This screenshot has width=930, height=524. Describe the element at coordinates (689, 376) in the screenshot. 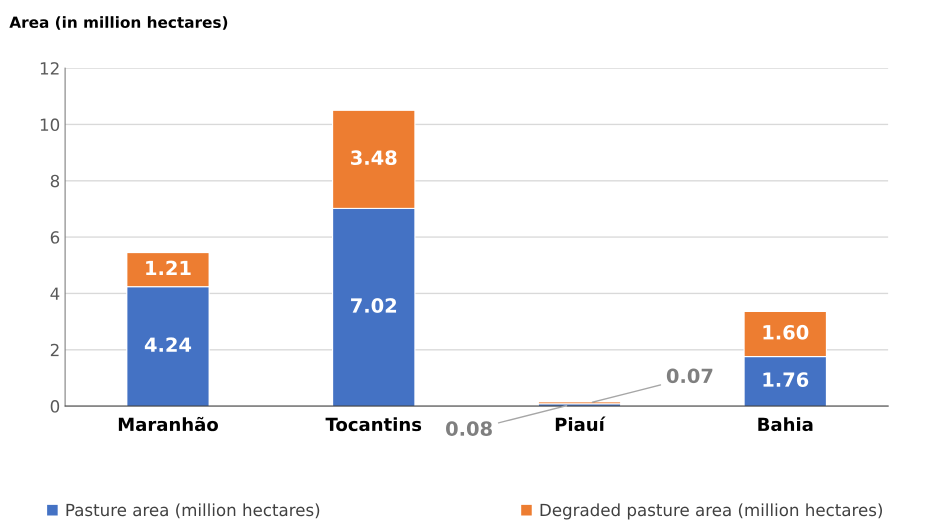

I see `data-label: 0.07` at that location.